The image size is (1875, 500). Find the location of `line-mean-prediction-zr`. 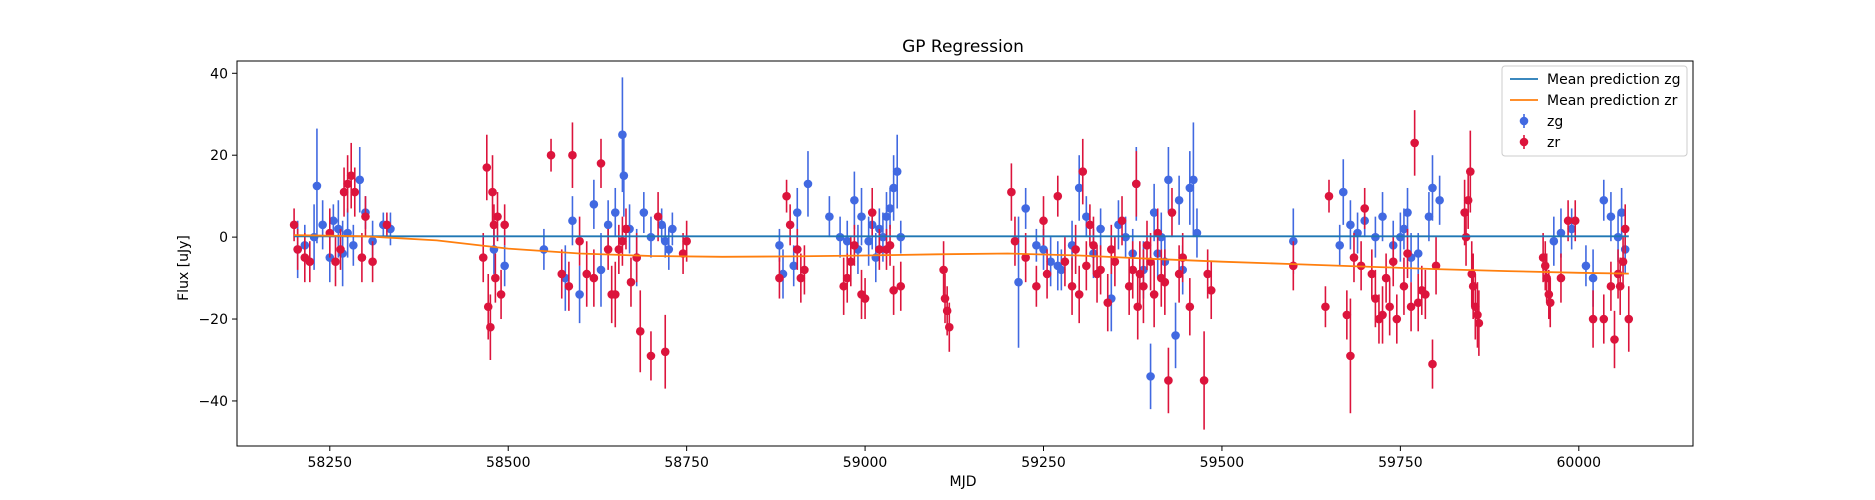

line-mean-prediction-zr is located at coordinates (961, 254).